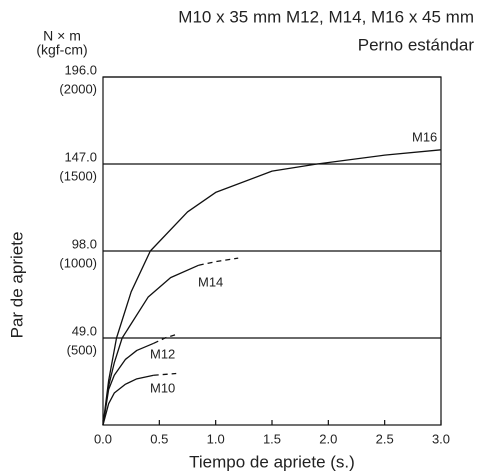  What do you see at coordinates (328, 438) in the screenshot?
I see `x-tick-label: 2.0` at bounding box center [328, 438].